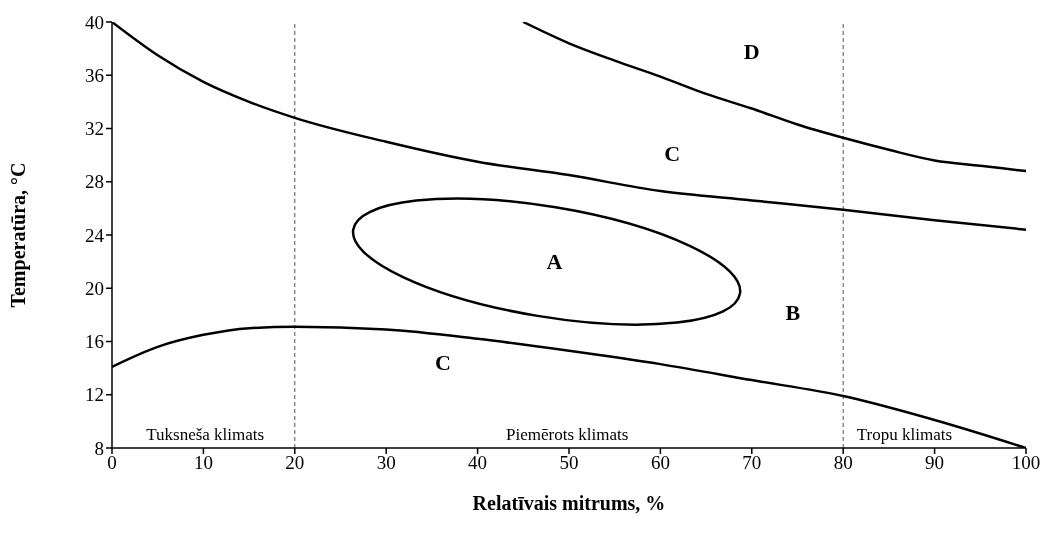 The width and height of the screenshot is (1048, 533). What do you see at coordinates (793, 313) in the screenshot?
I see `annotation: B` at bounding box center [793, 313].